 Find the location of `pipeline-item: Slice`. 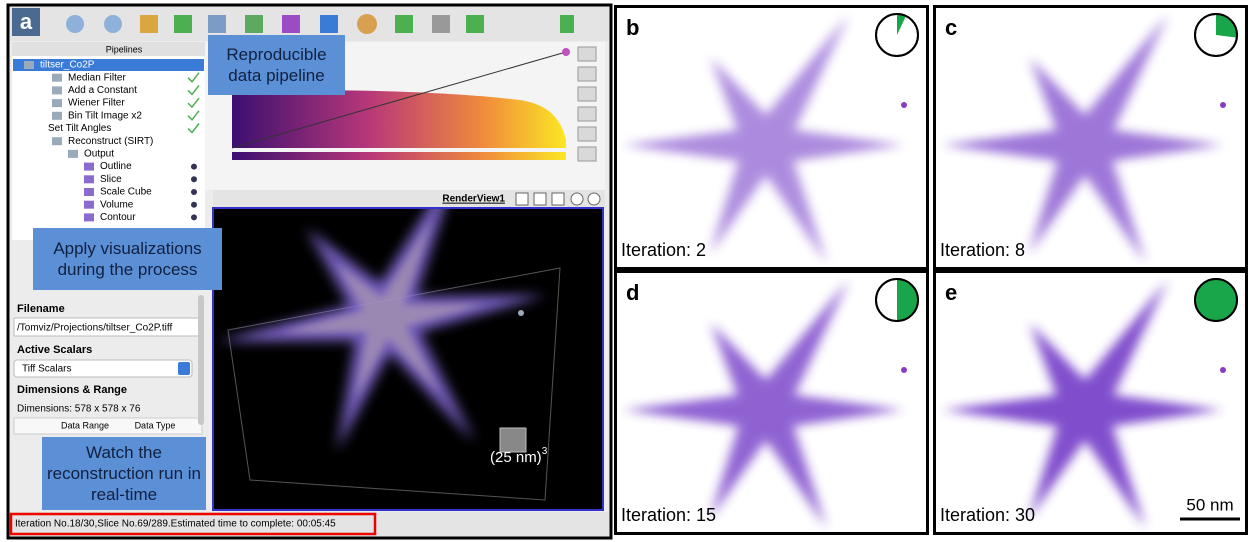

pipeline-item: Slice is located at coordinates (111, 179).